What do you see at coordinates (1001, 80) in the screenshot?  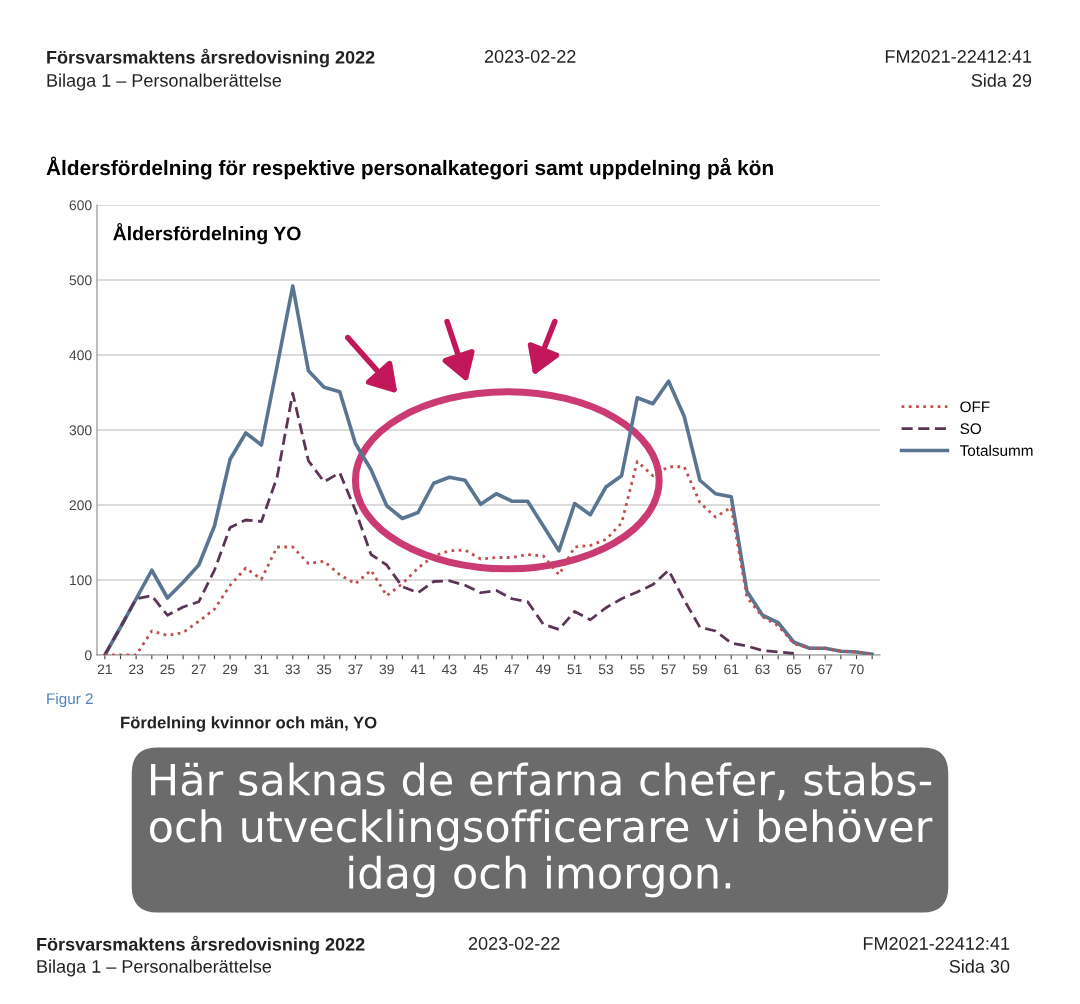 I see `text: Sida 29` at bounding box center [1001, 80].